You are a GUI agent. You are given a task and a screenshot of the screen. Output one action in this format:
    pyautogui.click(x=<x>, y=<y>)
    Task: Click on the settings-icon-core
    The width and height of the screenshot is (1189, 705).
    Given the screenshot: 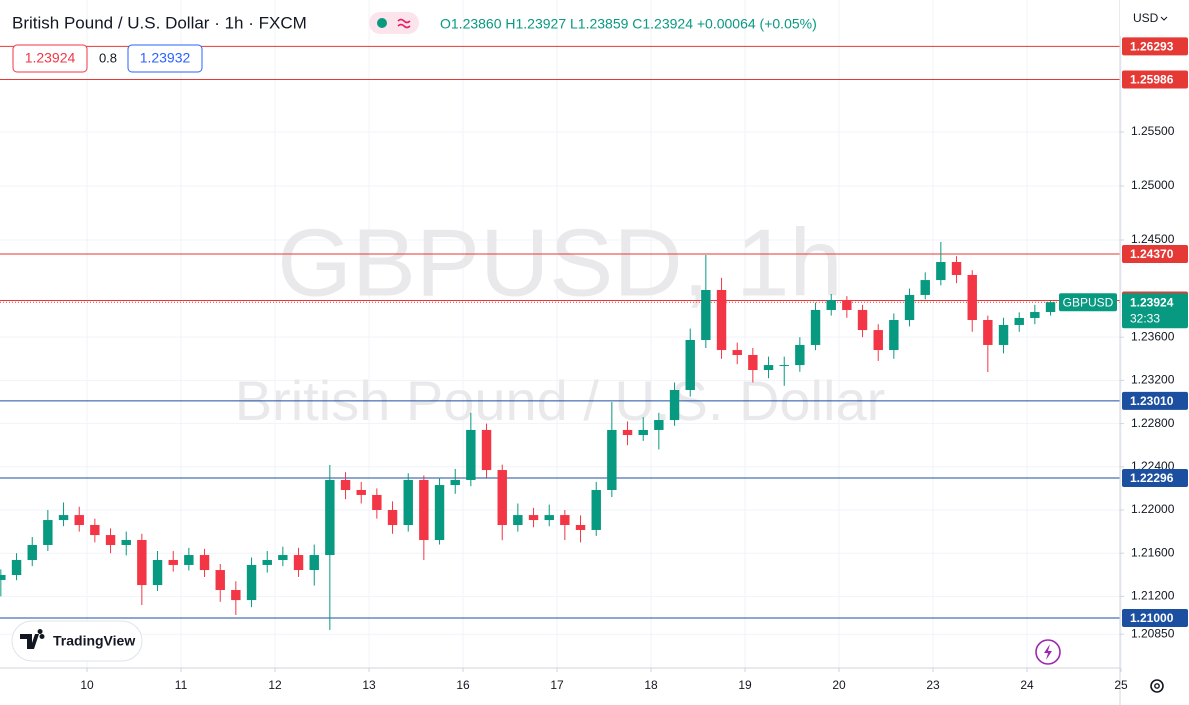 What is the action you would take?
    pyautogui.click(x=1157, y=686)
    